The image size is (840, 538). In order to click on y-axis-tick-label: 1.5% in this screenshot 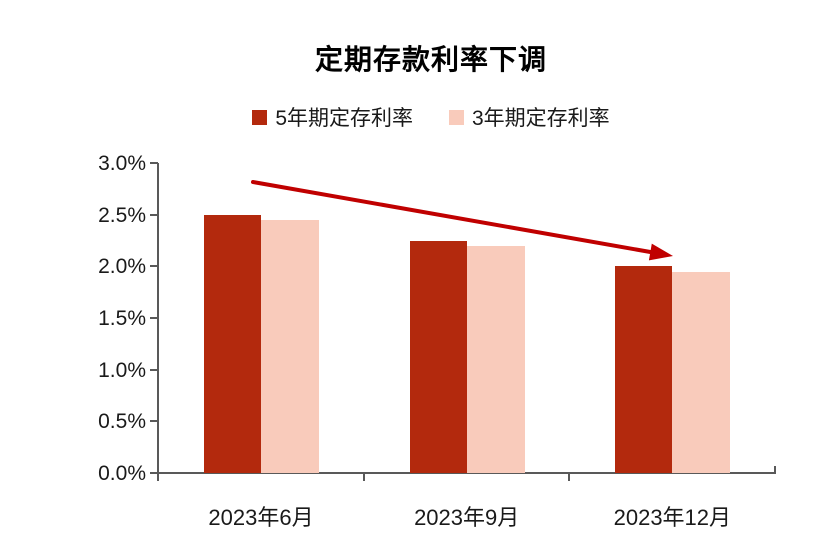, I will do `click(122, 318)`.